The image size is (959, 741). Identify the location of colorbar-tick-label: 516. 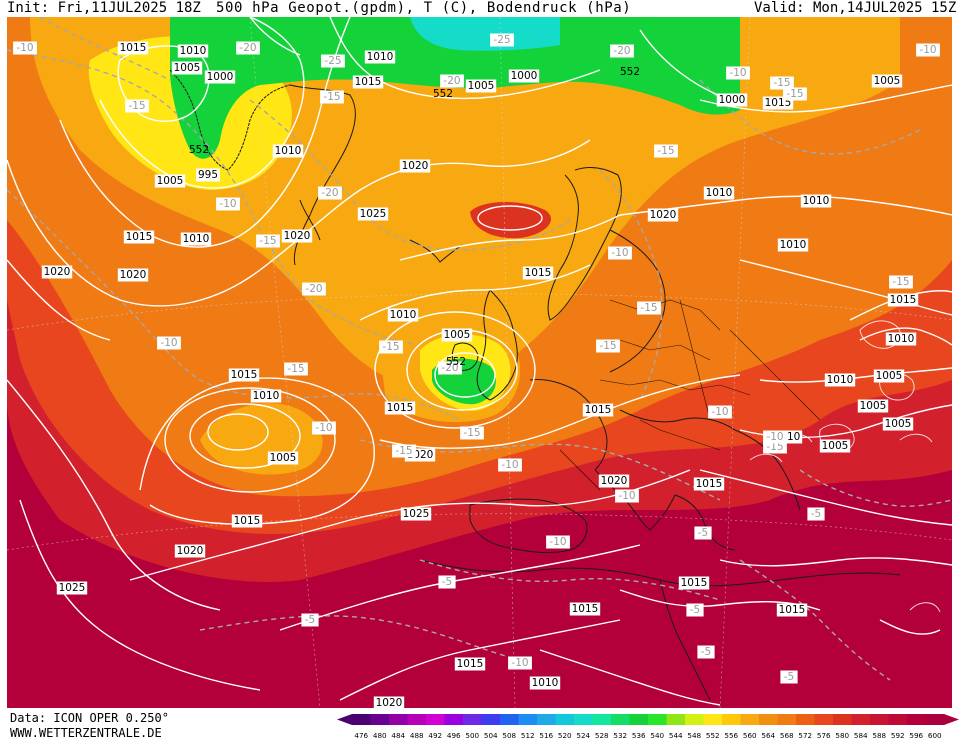
(546, 735).